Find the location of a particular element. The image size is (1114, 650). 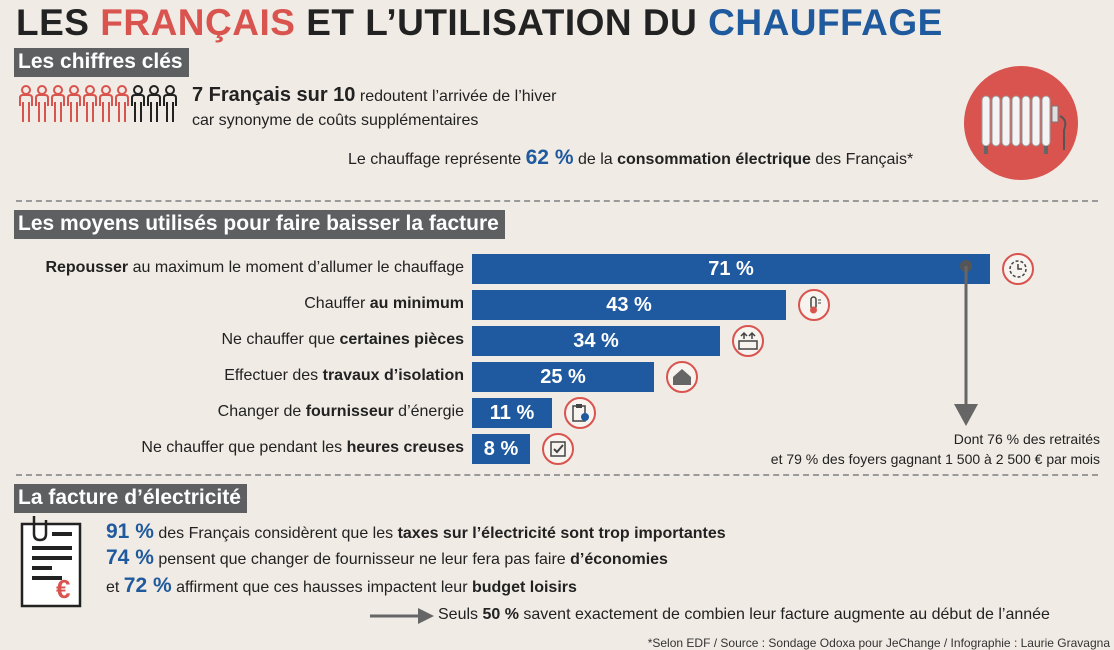

checkbox-icon is located at coordinates (558, 449).